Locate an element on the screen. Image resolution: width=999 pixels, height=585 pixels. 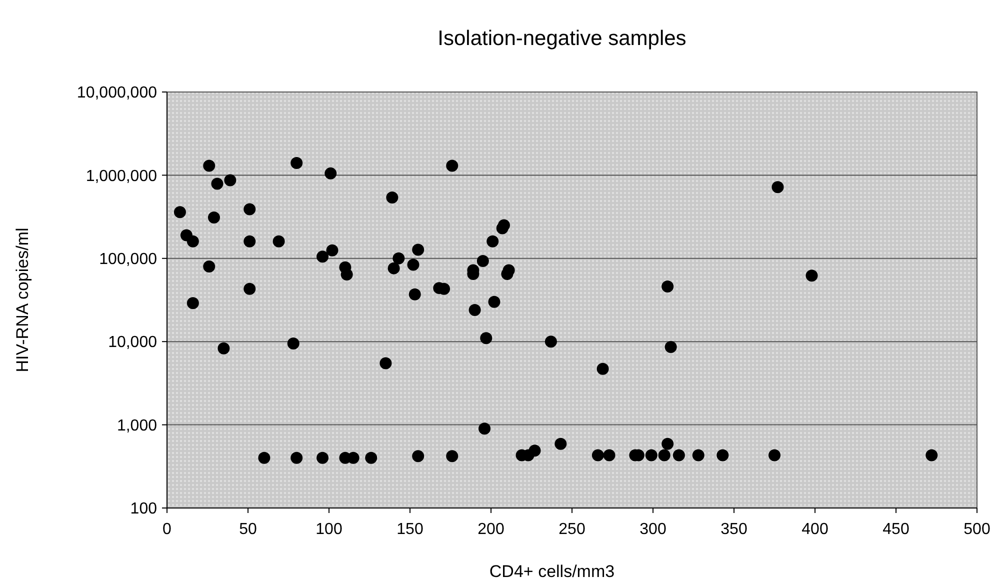
y-axis-title: HIV-RNA copies/ml is located at coordinates (22, 300).